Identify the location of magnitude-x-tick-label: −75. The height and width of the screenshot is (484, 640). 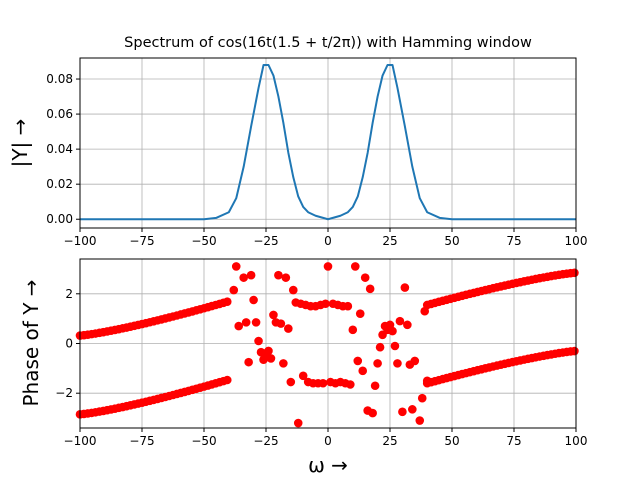
(141, 241).